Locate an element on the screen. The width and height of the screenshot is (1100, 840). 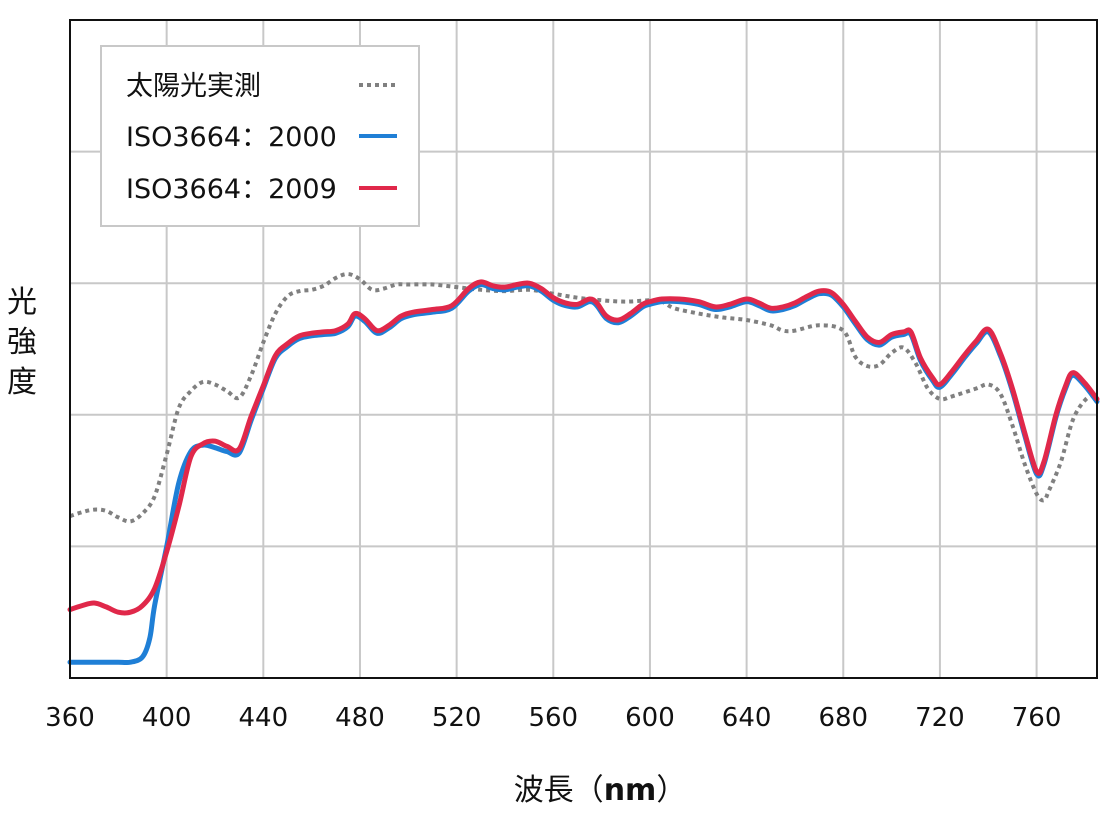
x-tick-label-680: 680 is located at coordinates (843, 718).